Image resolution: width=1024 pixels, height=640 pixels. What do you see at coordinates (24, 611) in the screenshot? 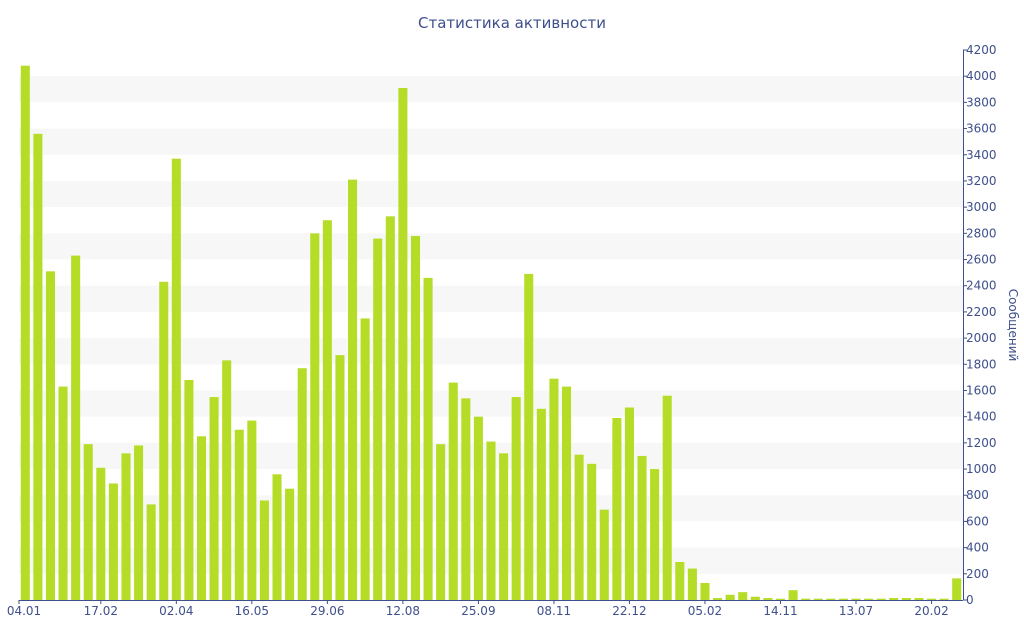
I see `x-tick-label: 04.01` at bounding box center [24, 611].